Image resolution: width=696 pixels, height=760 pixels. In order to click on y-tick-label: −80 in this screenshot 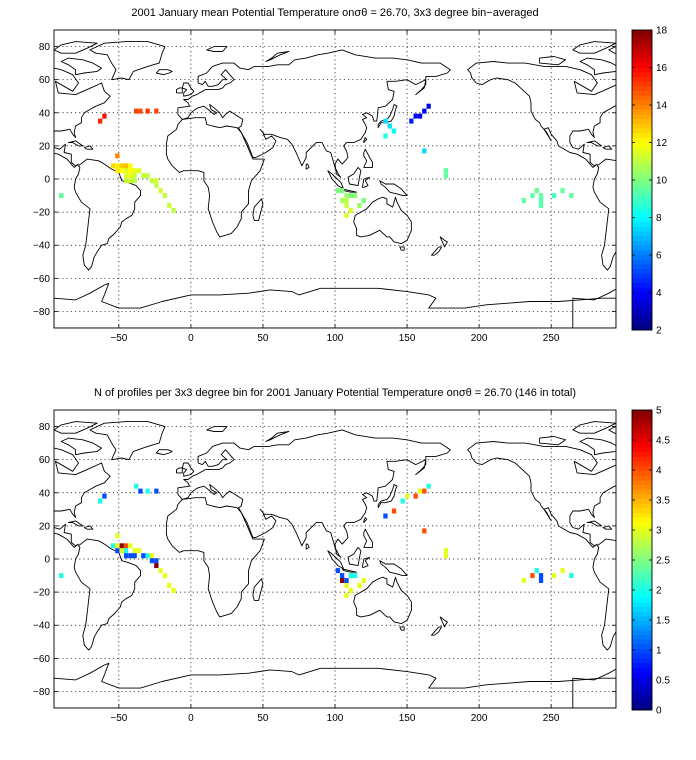, I will do `click(41, 312)`.